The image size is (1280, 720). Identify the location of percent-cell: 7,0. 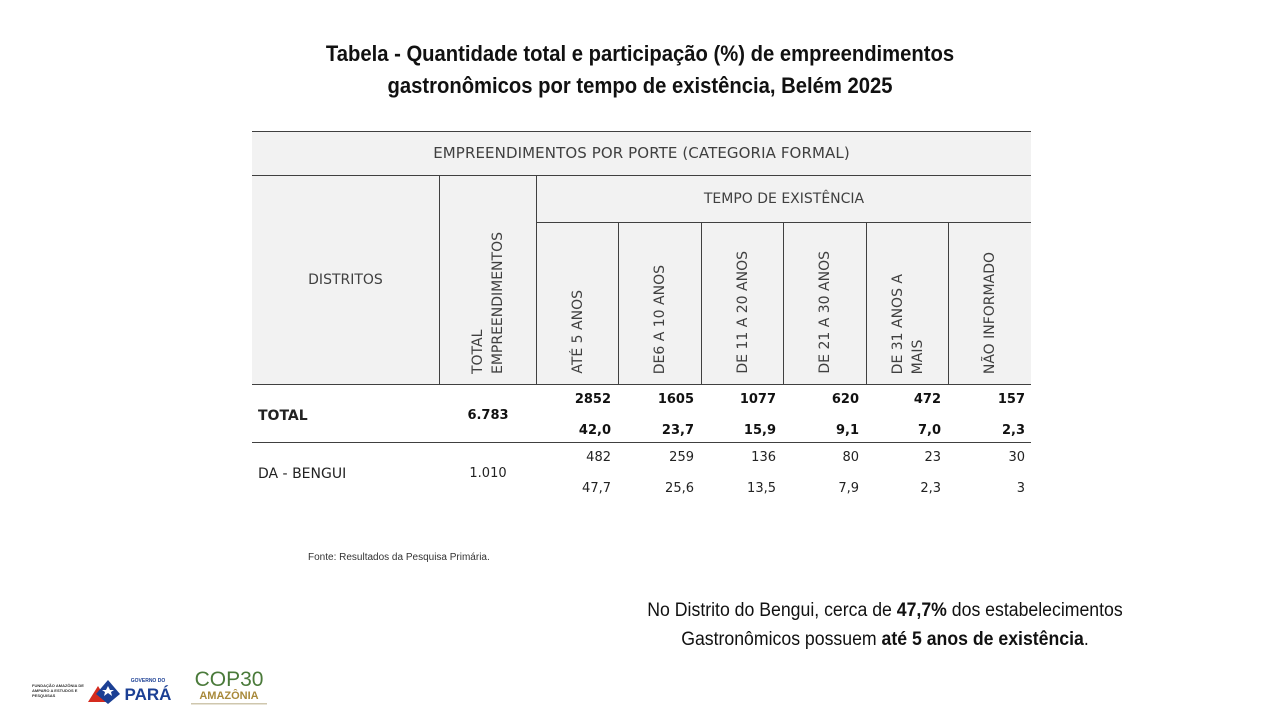
(929, 430).